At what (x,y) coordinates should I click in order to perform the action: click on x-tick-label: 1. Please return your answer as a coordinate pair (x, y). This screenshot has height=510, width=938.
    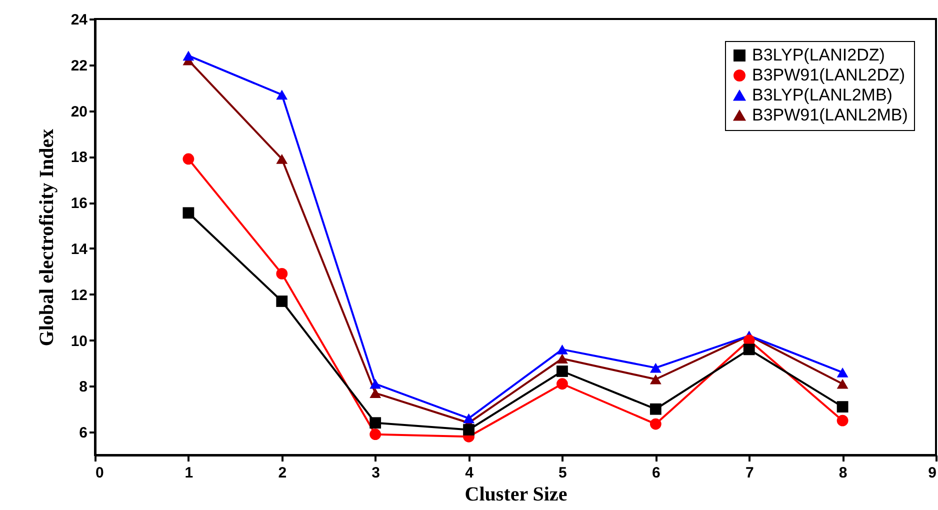
    Looking at the image, I should click on (189, 473).